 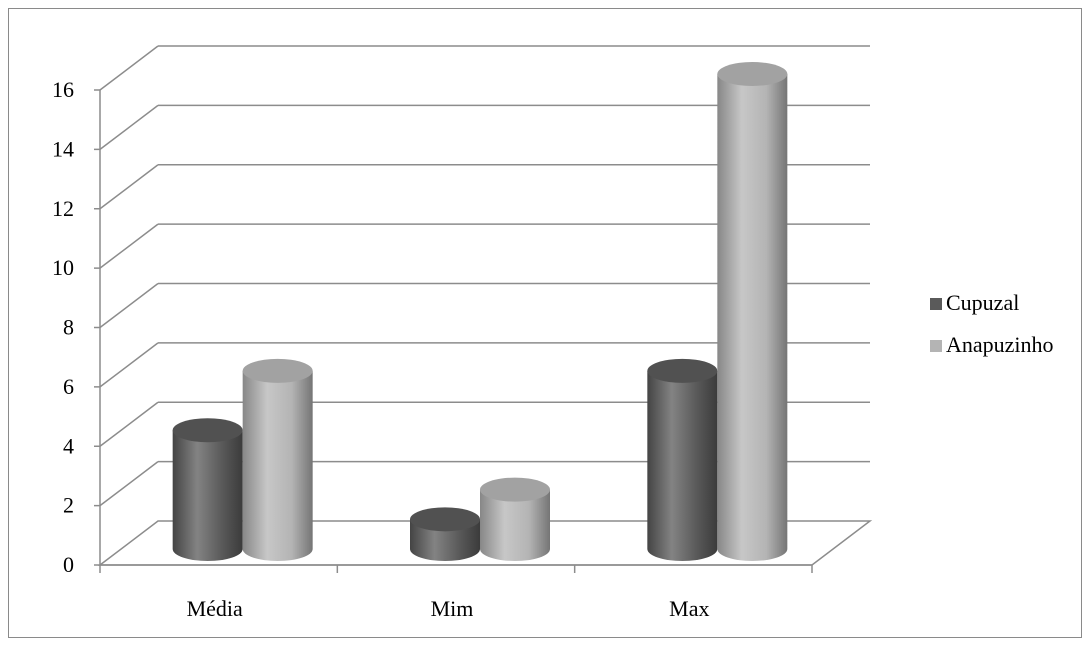 What do you see at coordinates (63, 208) in the screenshot?
I see `y-tick-label: 12` at bounding box center [63, 208].